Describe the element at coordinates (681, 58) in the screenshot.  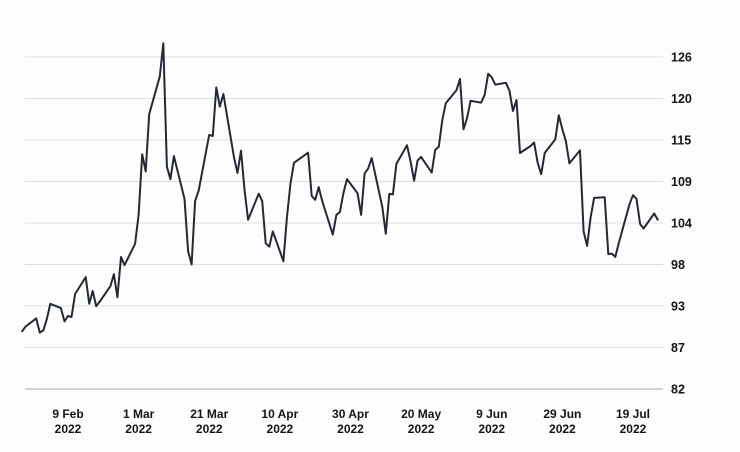
I see `y-axis-label: 126` at that location.